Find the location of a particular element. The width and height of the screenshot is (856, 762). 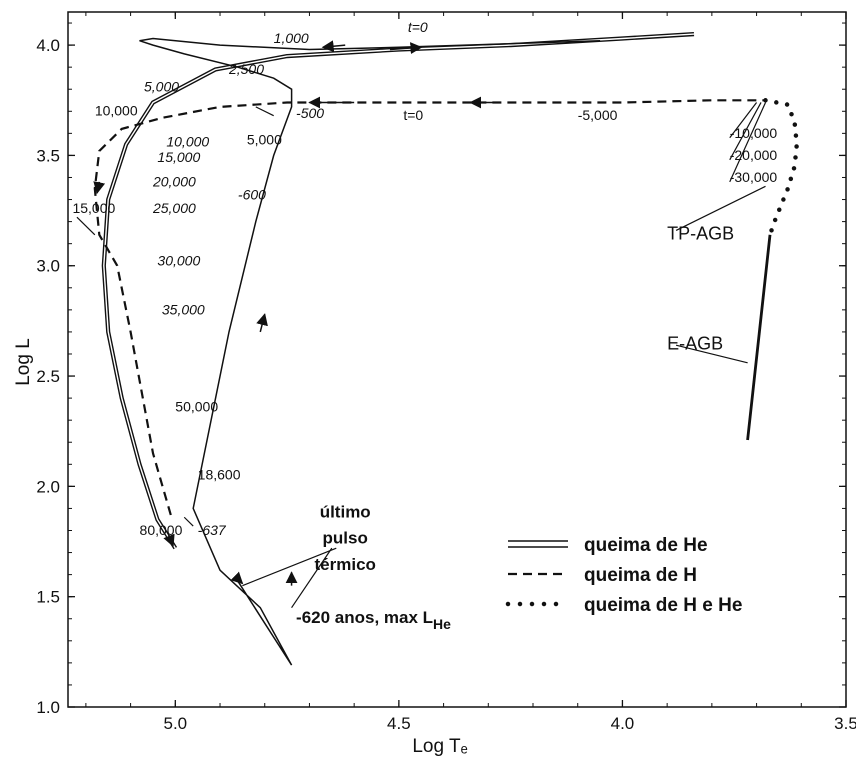

annotation-label: -637 is located at coordinates (212, 530).